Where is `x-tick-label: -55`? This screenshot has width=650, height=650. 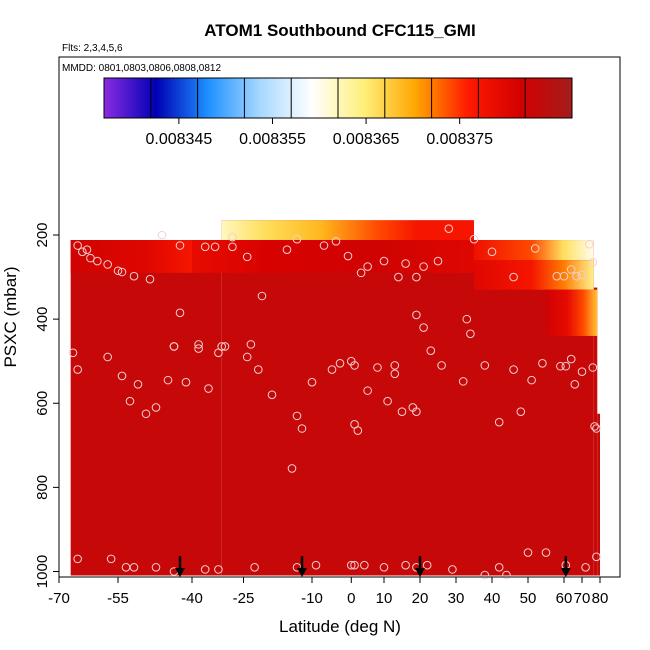
x-tick-label: -55 is located at coordinates (118, 598).